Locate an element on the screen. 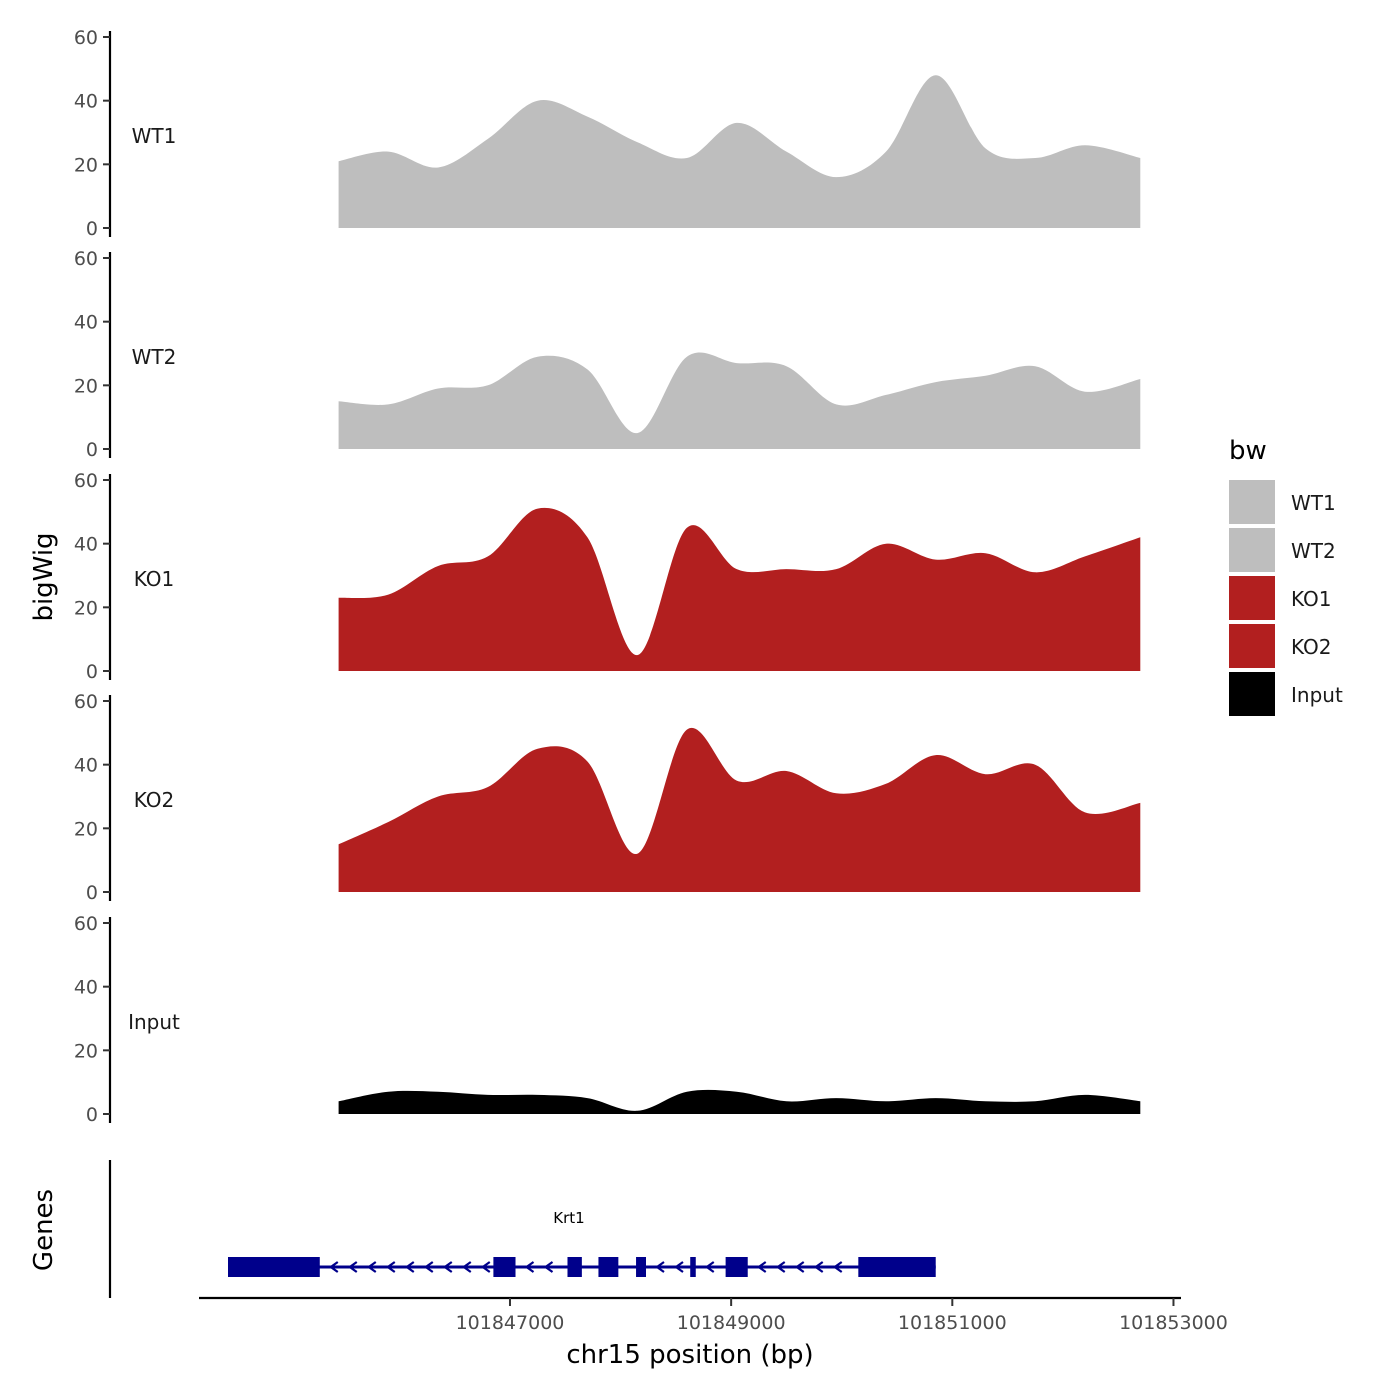 This screenshot has height=1400, width=1400. x-tick-label: 101849000 is located at coordinates (731, 1323).